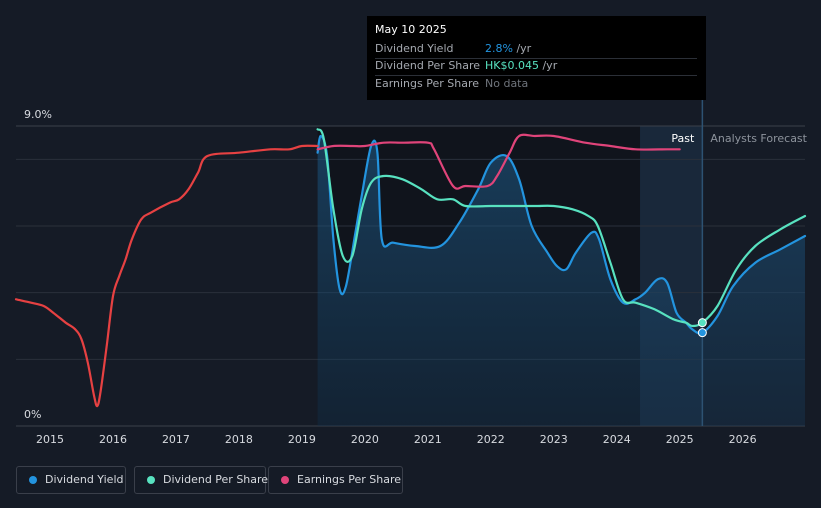 Image resolution: width=821 pixels, height=508 pixels. Describe the element at coordinates (507, 83) in the screenshot. I see `tooltip-value: No data` at that location.